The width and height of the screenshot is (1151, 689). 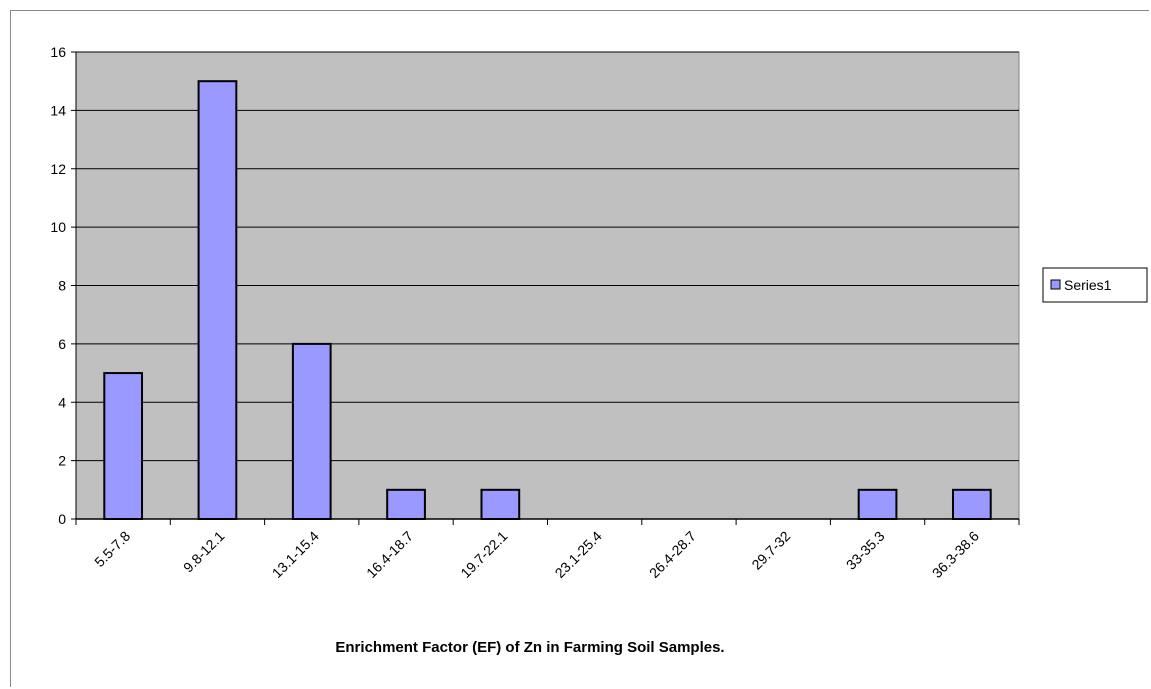 What do you see at coordinates (295, 554) in the screenshot?
I see `x-tick-label: 13.1-15.4` at bounding box center [295, 554].